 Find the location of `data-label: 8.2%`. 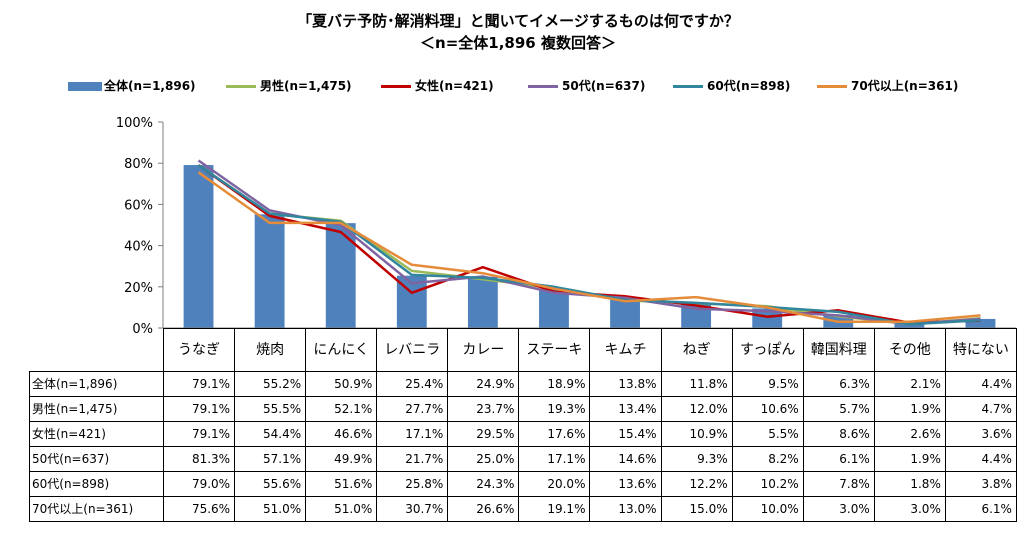

data-label: 8.2% is located at coordinates (767, 459).